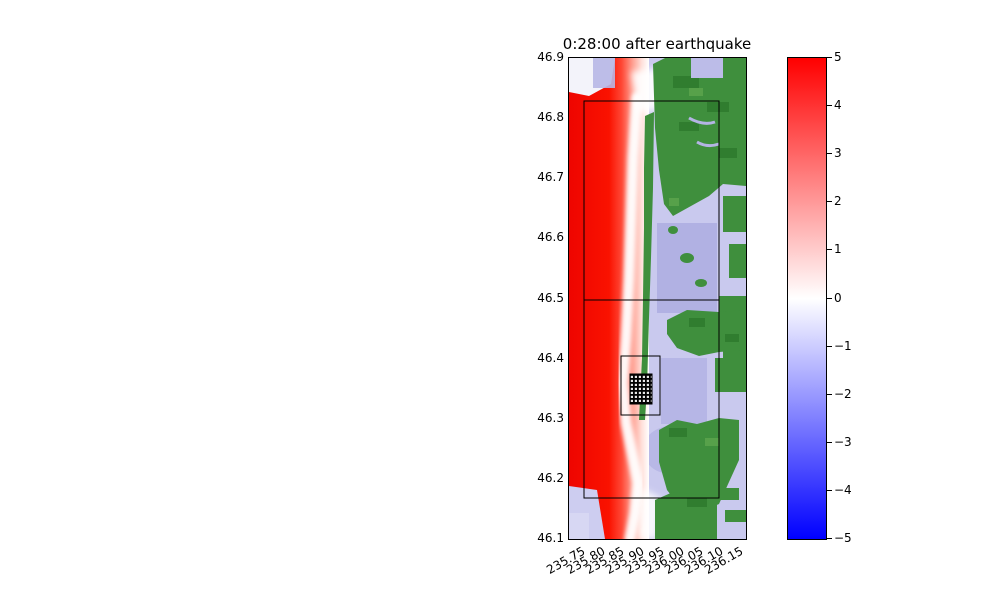 The width and height of the screenshot is (1000, 600). Describe the element at coordinates (843, 490) in the screenshot. I see `colorbar-tick-label: −4` at that location.